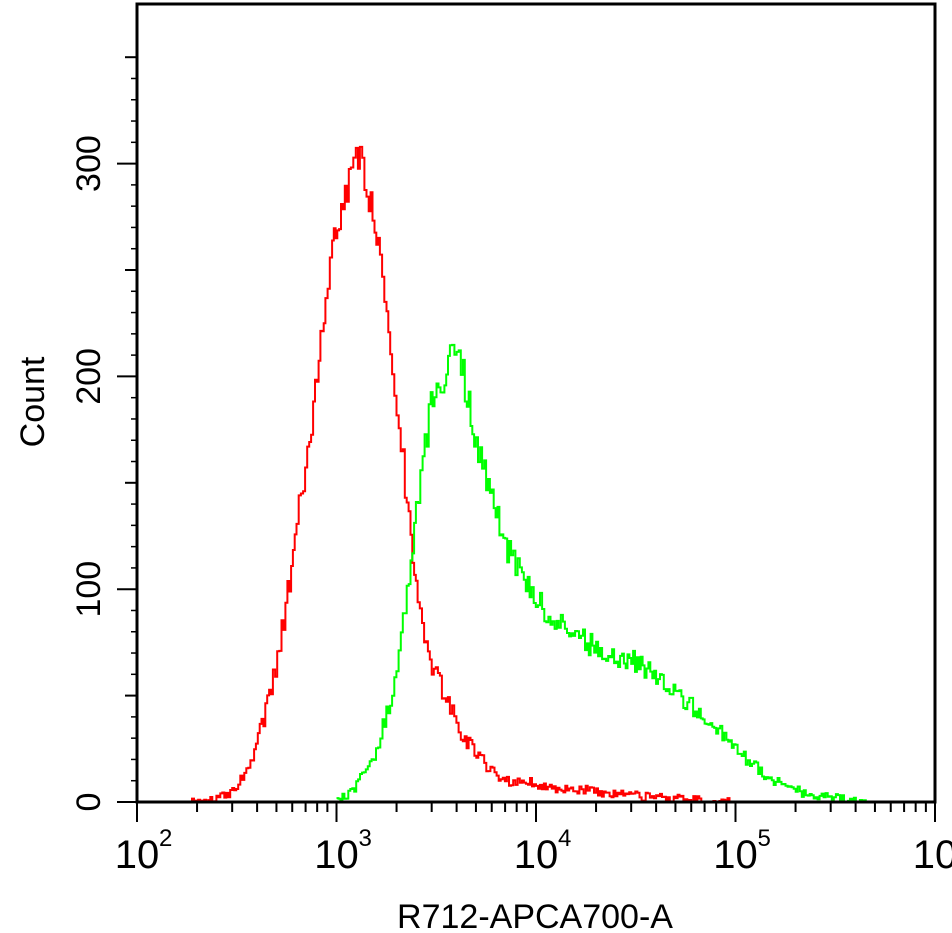 The image size is (952, 933). Describe the element at coordinates (564, 838) in the screenshot. I see `x-tick-exponent: 4` at that location.